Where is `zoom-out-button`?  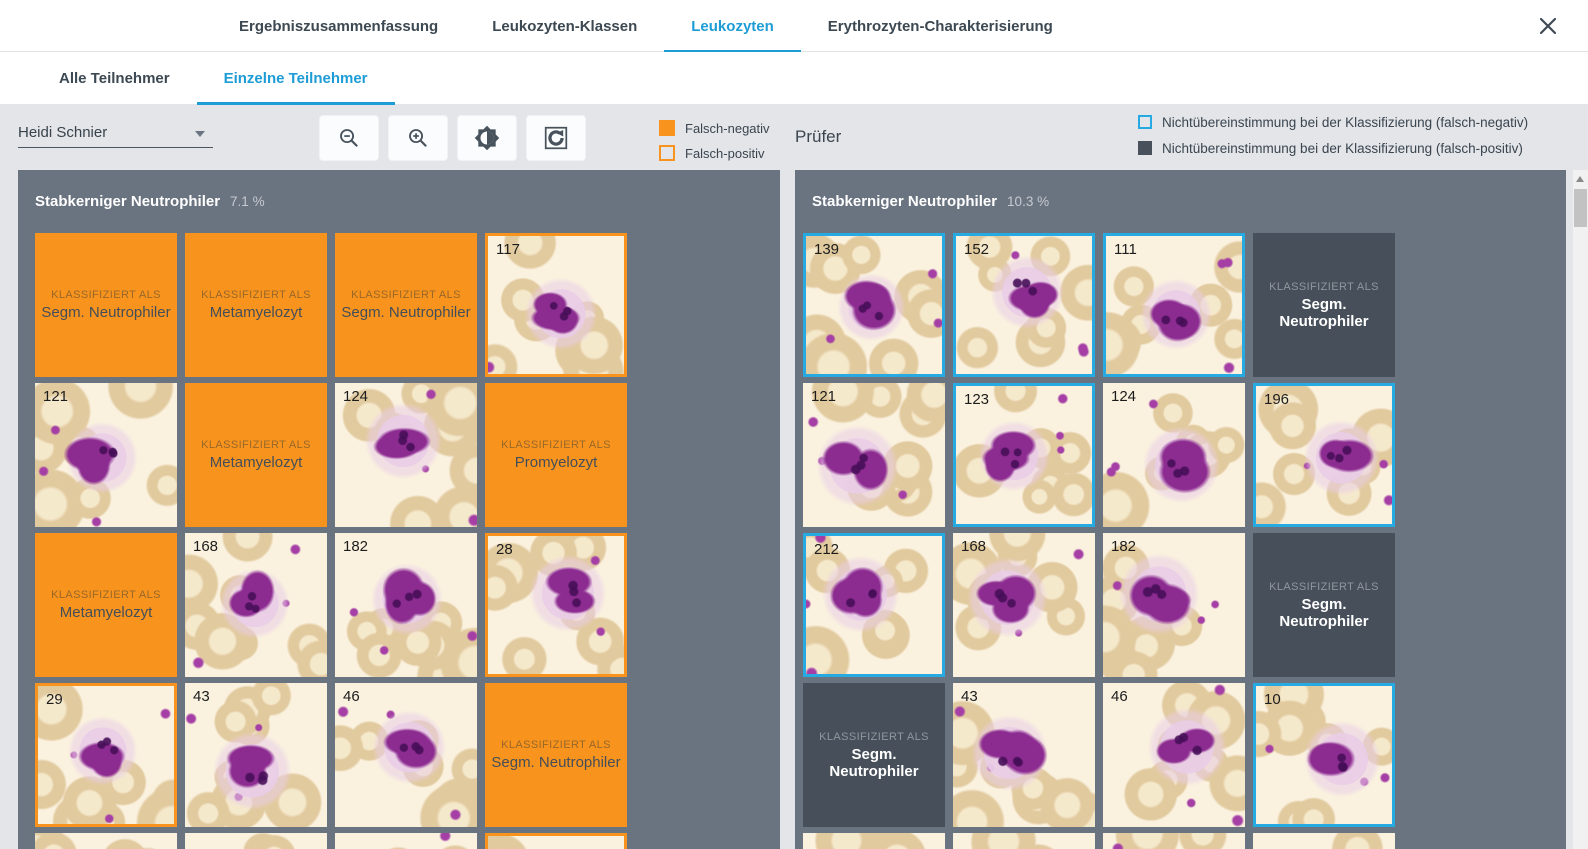
zoom-out-button is located at coordinates (349, 138).